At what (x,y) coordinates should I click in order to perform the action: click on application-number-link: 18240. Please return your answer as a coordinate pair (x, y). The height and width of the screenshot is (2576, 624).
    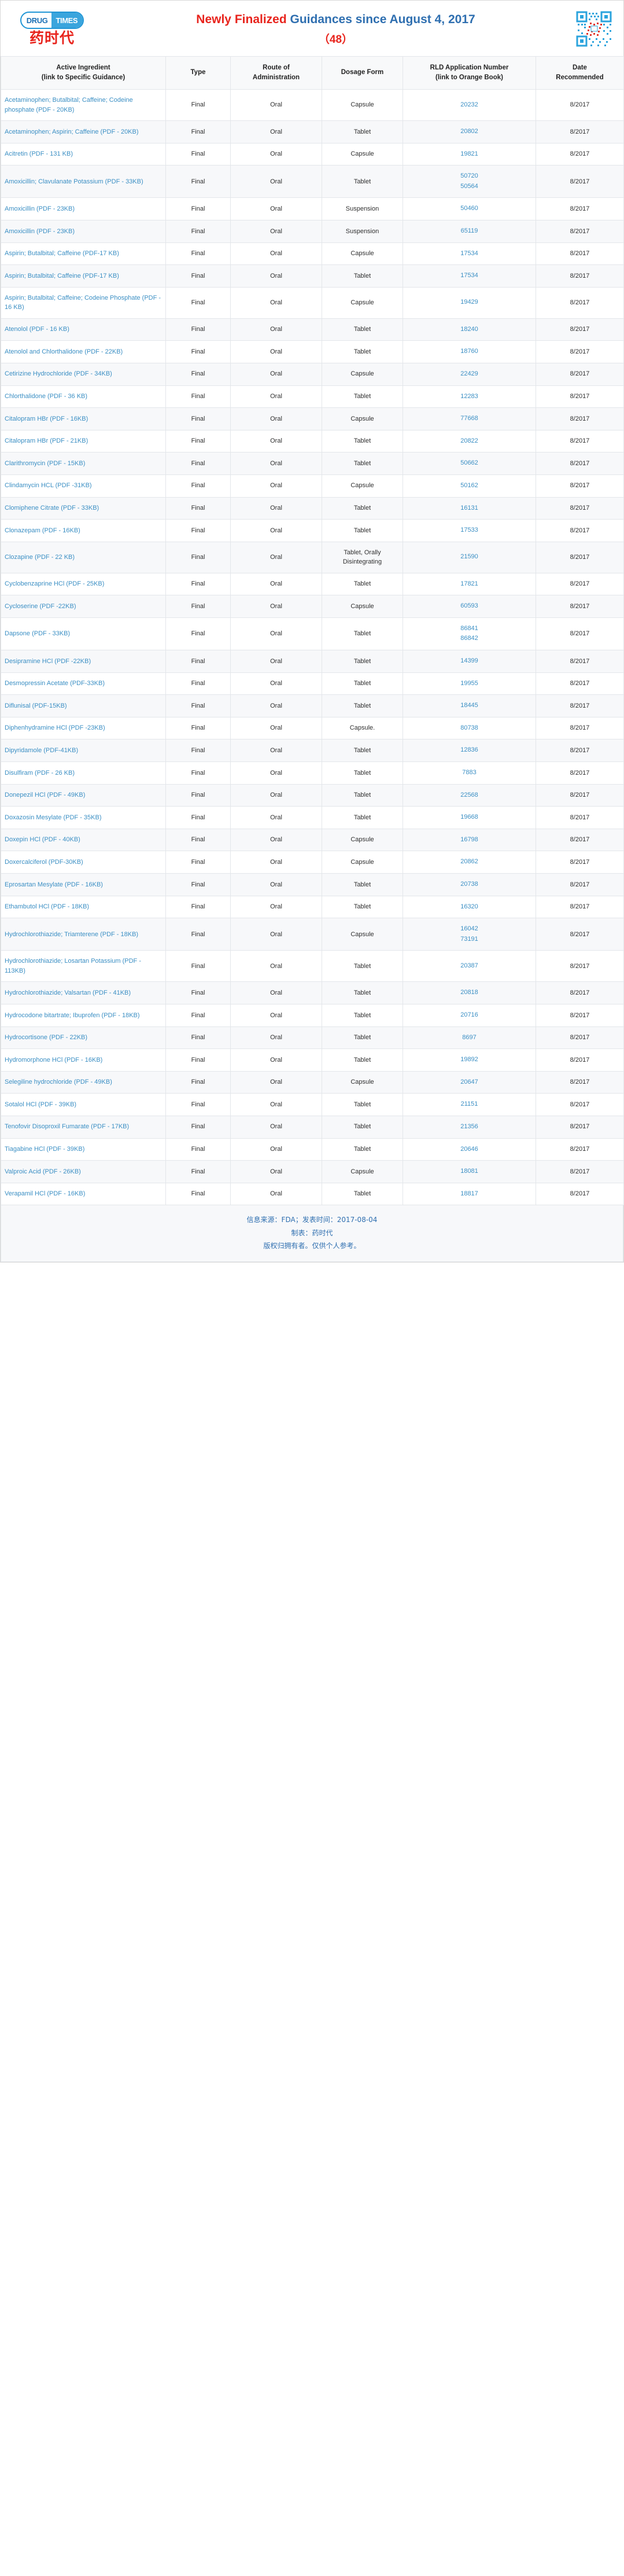
    Looking at the image, I should click on (469, 329).